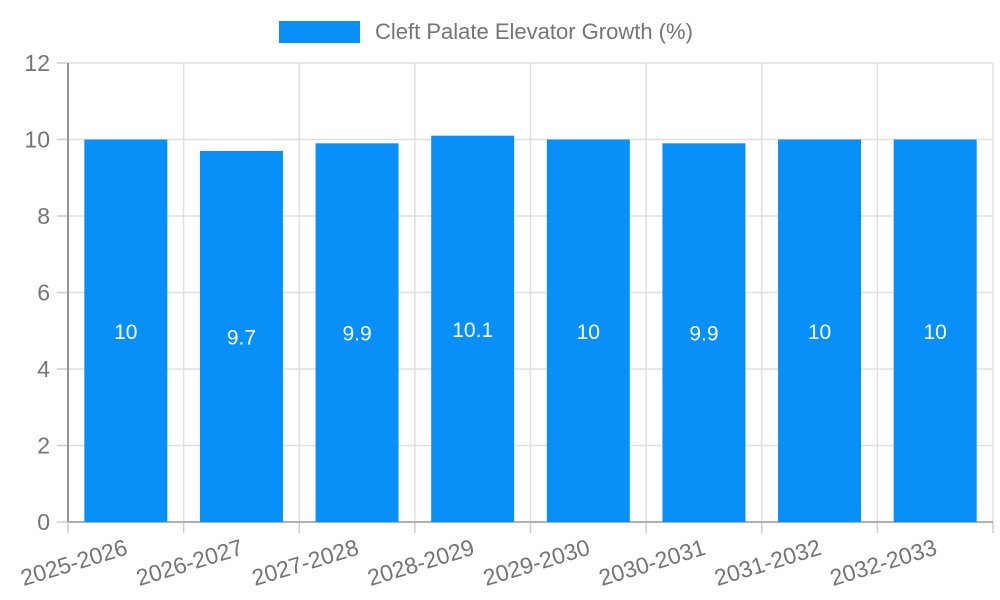 The image size is (1000, 600). I want to click on bar-value-label: 10.1, so click(472, 330).